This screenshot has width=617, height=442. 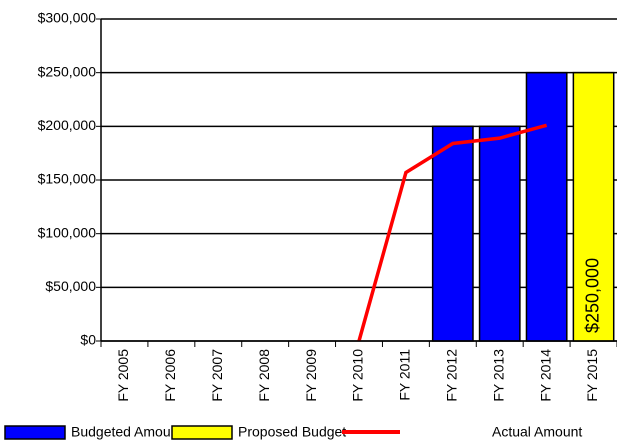 What do you see at coordinates (592, 295) in the screenshot?
I see `data-label: $250,000` at bounding box center [592, 295].